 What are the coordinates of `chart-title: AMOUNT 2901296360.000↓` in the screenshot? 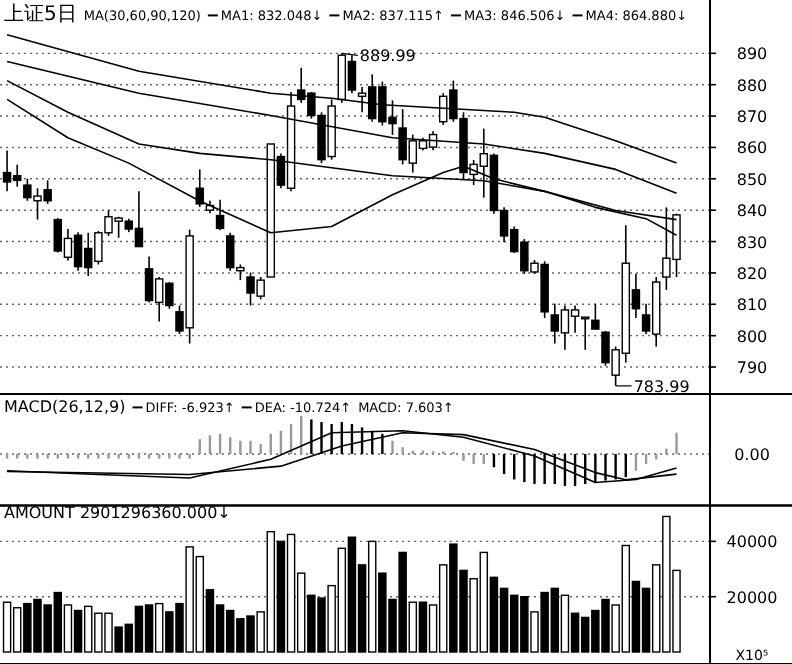 It's located at (117, 513).